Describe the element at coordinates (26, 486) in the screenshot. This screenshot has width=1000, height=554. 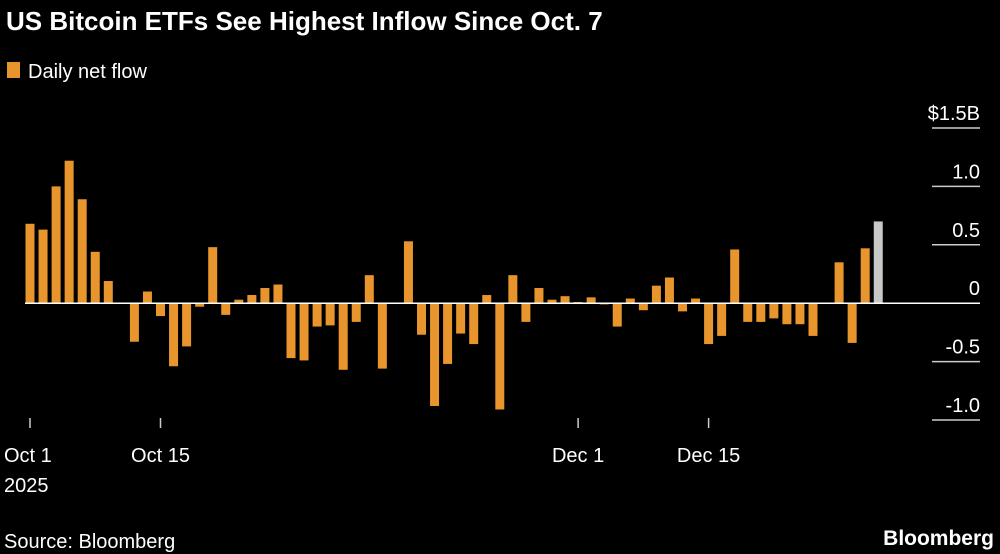
I see `year-label: 2025` at that location.